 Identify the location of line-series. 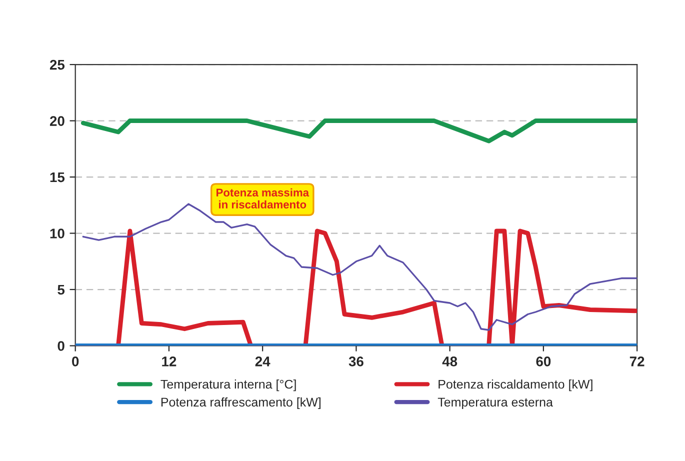
(359, 131).